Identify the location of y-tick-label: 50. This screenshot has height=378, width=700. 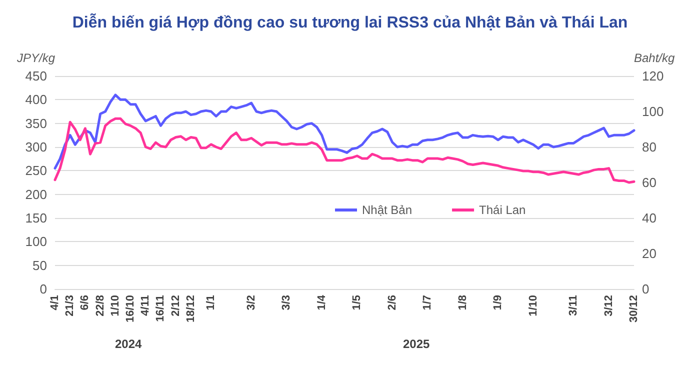
(39, 265).